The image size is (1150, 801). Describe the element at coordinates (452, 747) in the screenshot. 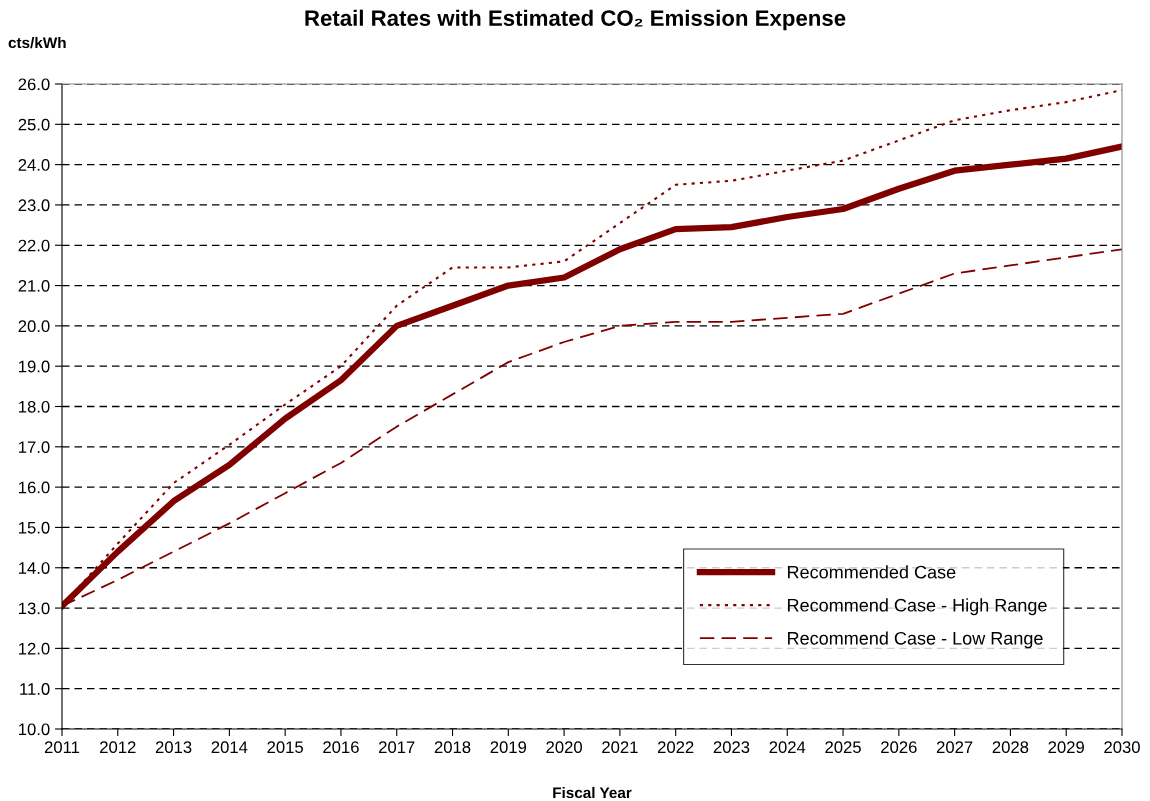

I see `x-tick-label: 2018` at that location.